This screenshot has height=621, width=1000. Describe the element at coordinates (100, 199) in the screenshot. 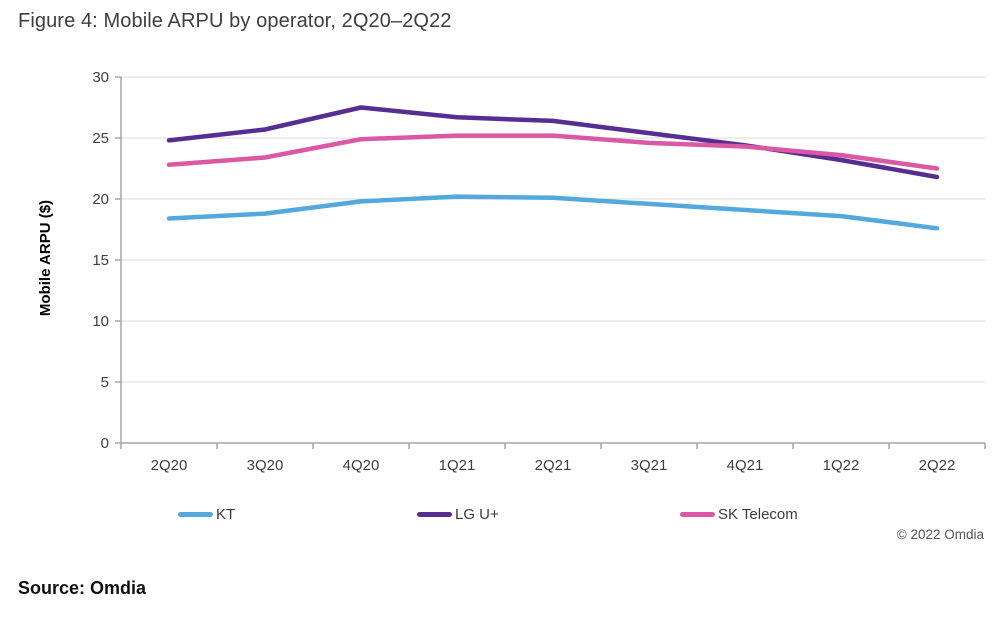

I see `y-tick-label: 20` at that location.